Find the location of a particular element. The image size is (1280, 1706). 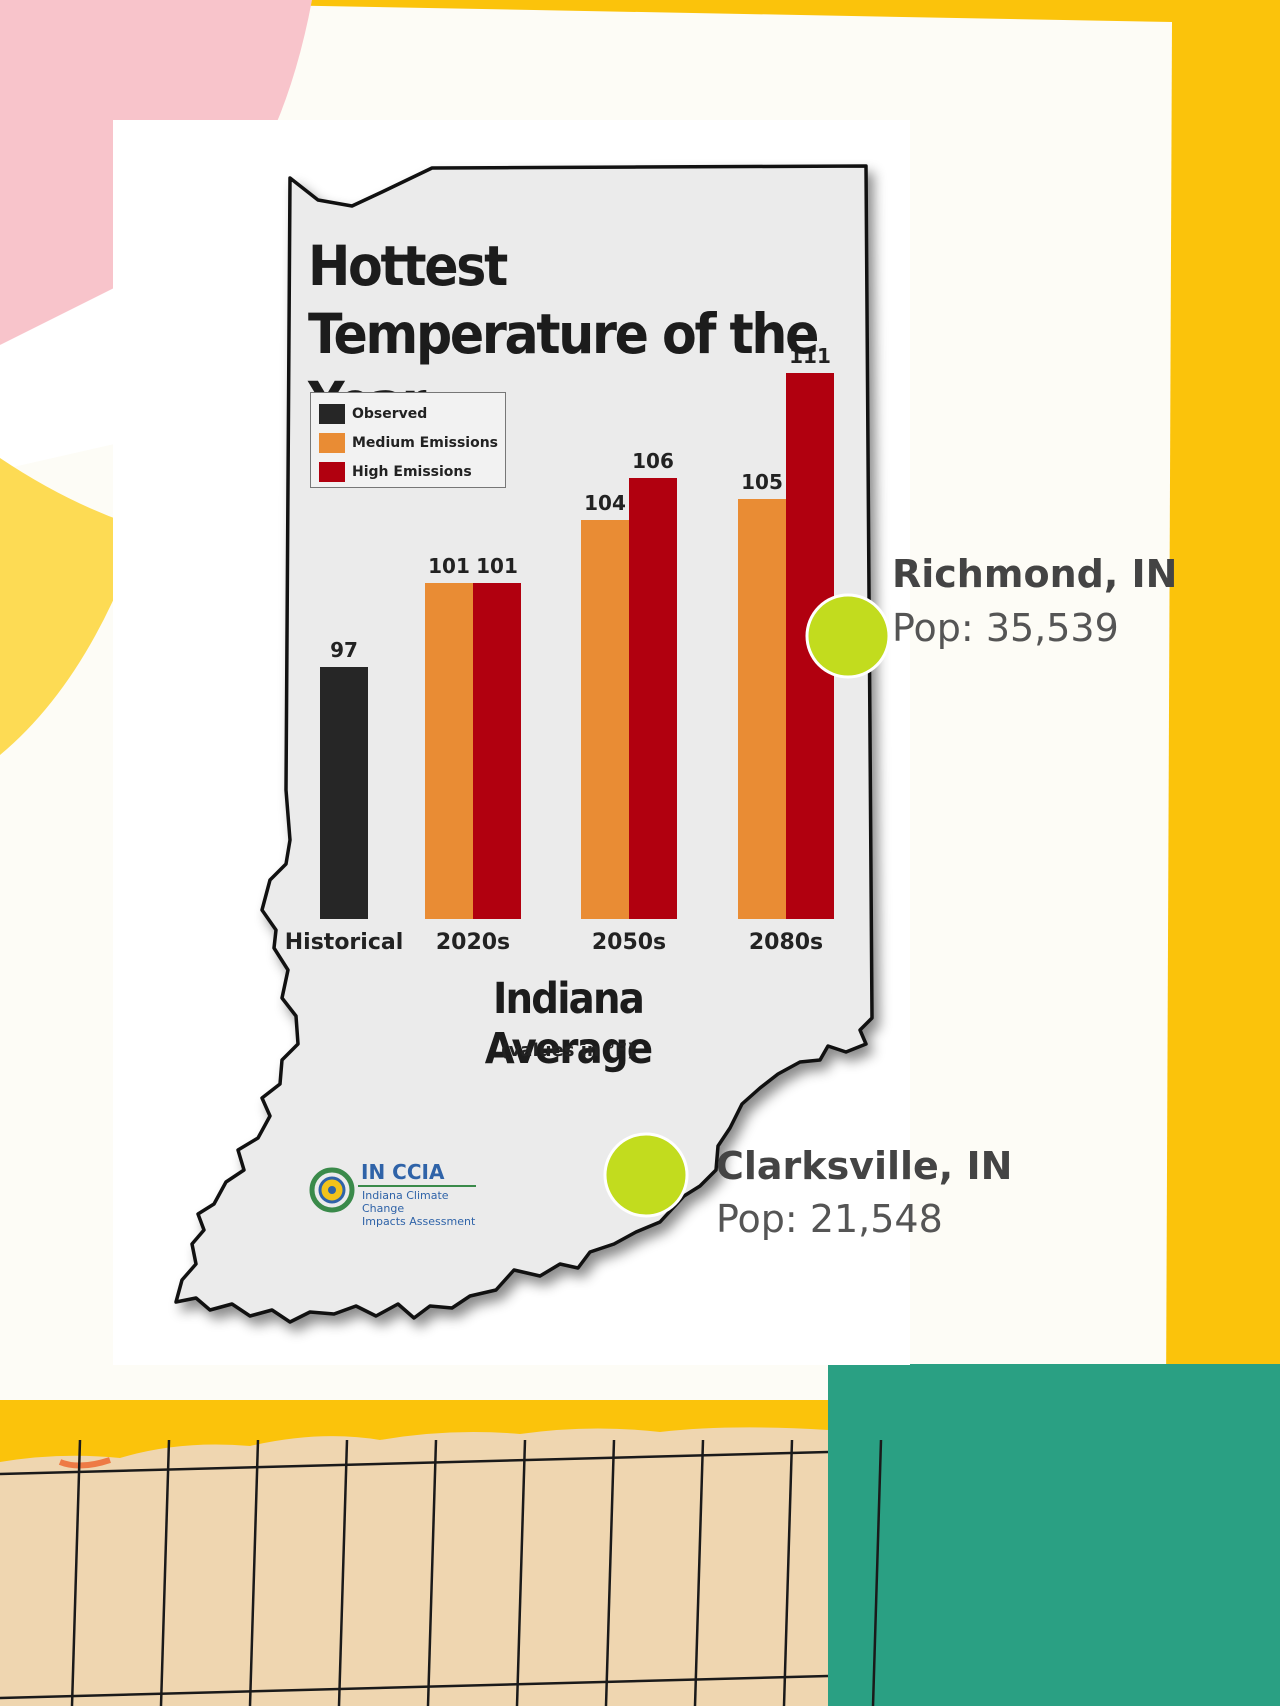

inccia-logo-emblem is located at coordinates (392, 1190).